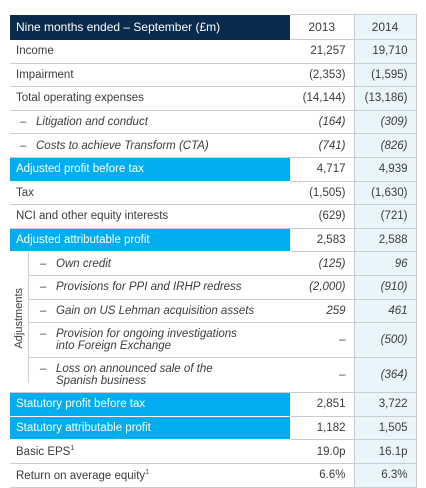  What do you see at coordinates (385, 240) in the screenshot?
I see `value-2014: 2,588` at bounding box center [385, 240].